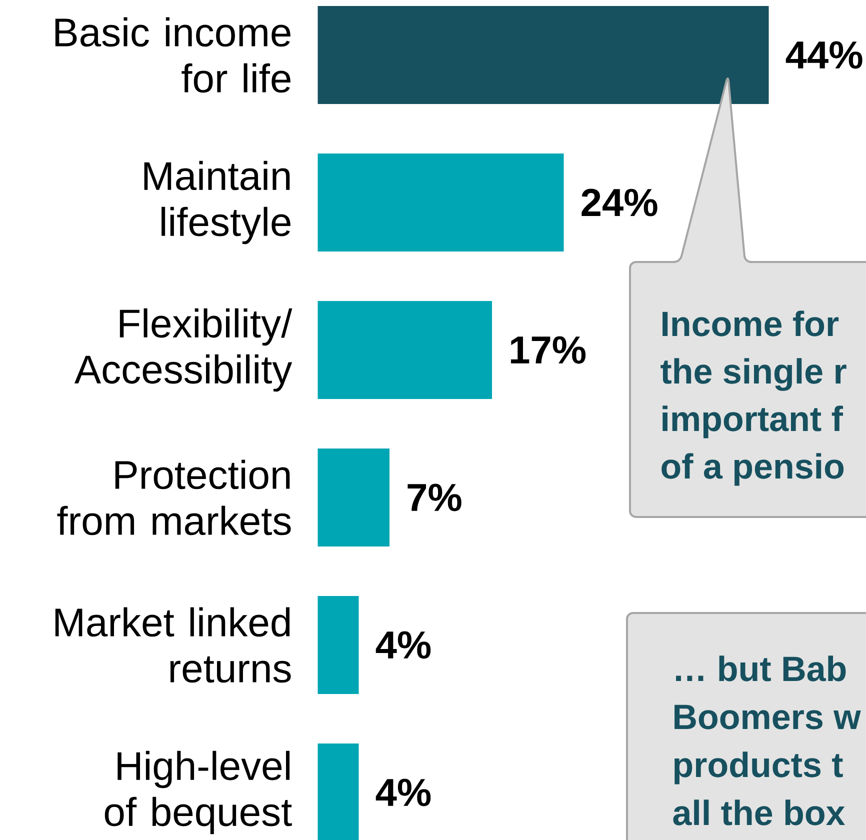 The height and width of the screenshot is (840, 866). What do you see at coordinates (759, 813) in the screenshot?
I see `annotation: all the box` at bounding box center [759, 813].